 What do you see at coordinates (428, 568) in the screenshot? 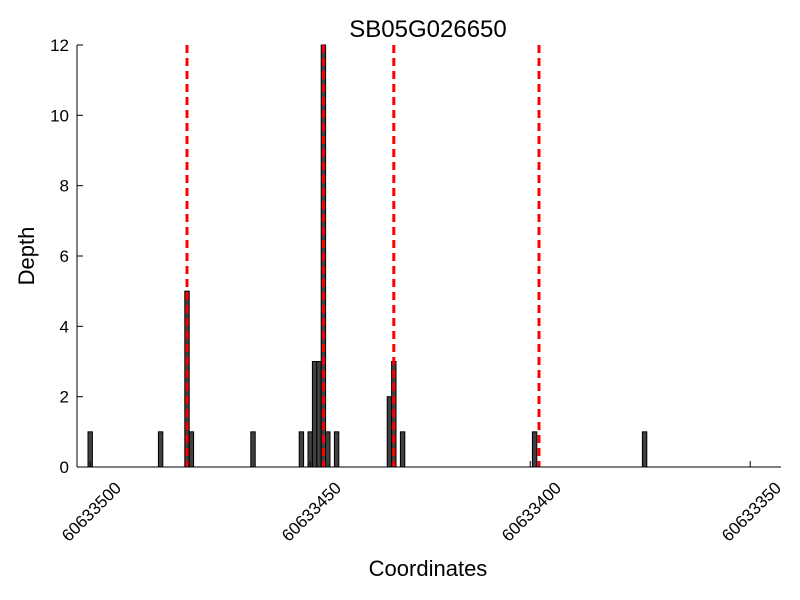
I see `x-axis-title: Coordinates` at bounding box center [428, 568].